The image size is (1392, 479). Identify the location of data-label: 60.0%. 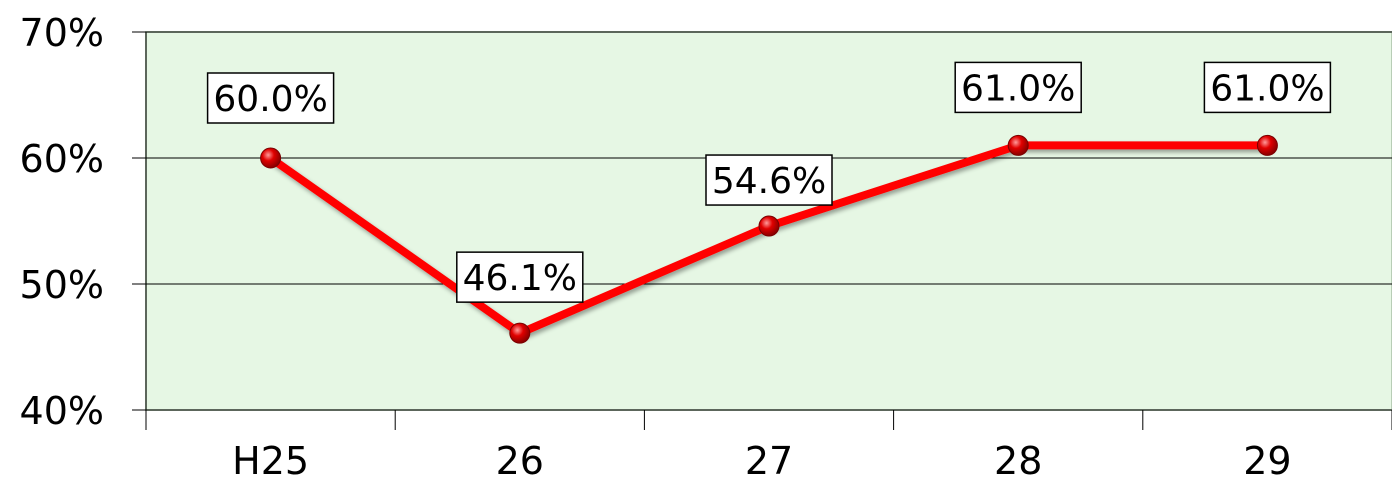
(270, 98).